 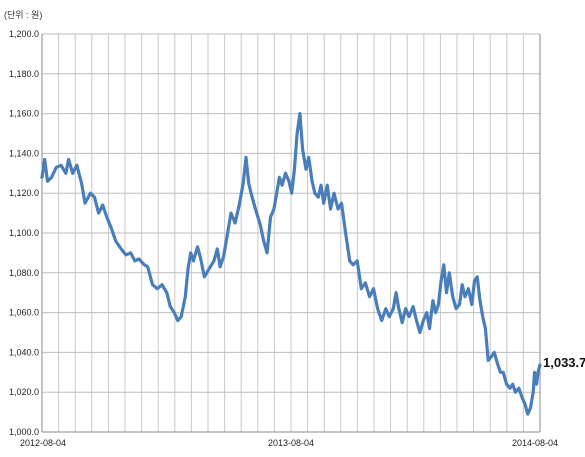 I want to click on y-tick-label: 1,040.0, so click(x=24, y=352).